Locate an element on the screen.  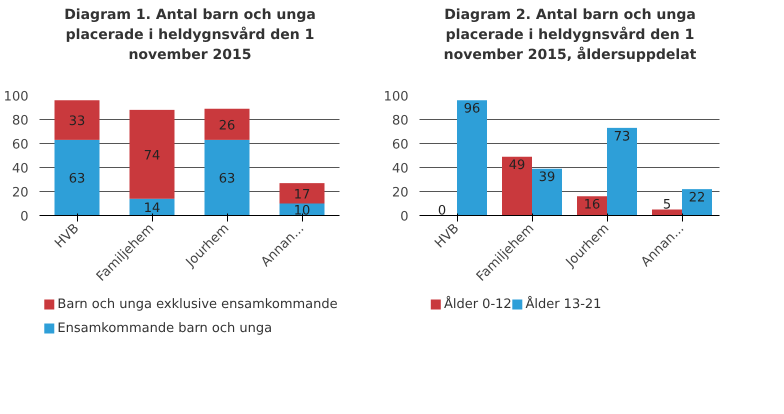
data-label: 16 is located at coordinates (592, 205).